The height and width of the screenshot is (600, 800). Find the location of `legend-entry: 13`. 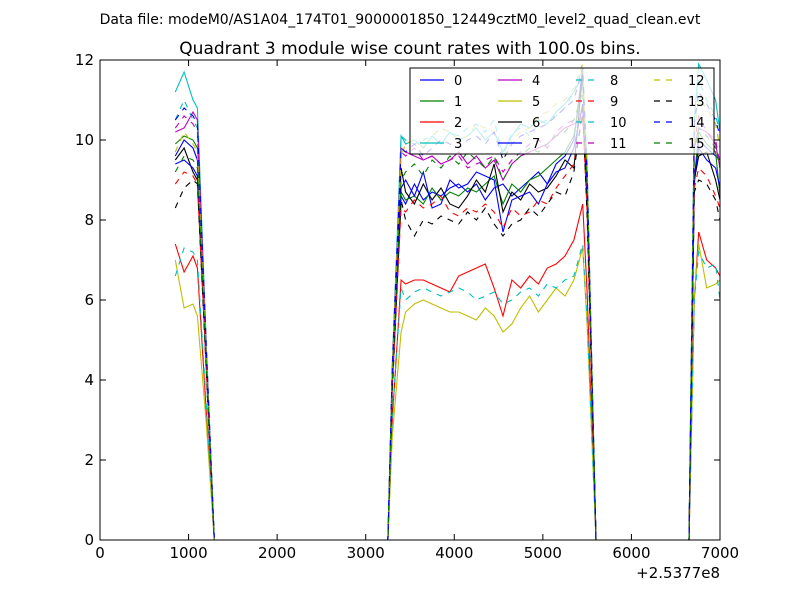

legend-entry: 13 is located at coordinates (679, 102).